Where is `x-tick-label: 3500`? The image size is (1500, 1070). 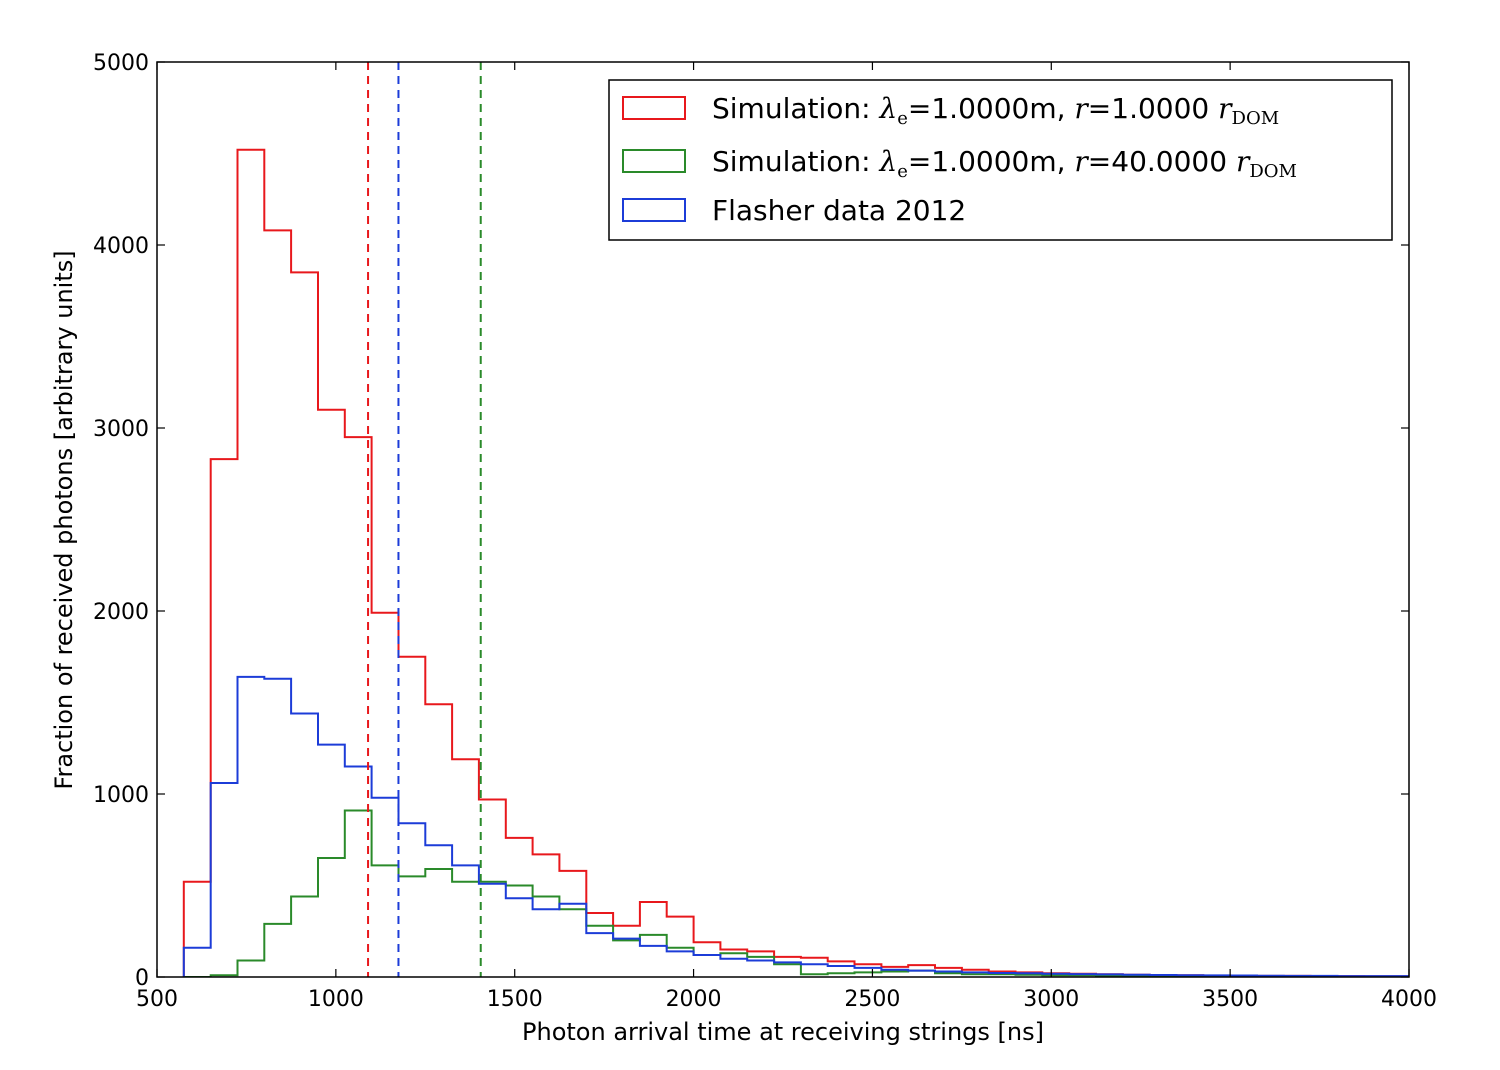 x-tick-label: 3500 is located at coordinates (1230, 999).